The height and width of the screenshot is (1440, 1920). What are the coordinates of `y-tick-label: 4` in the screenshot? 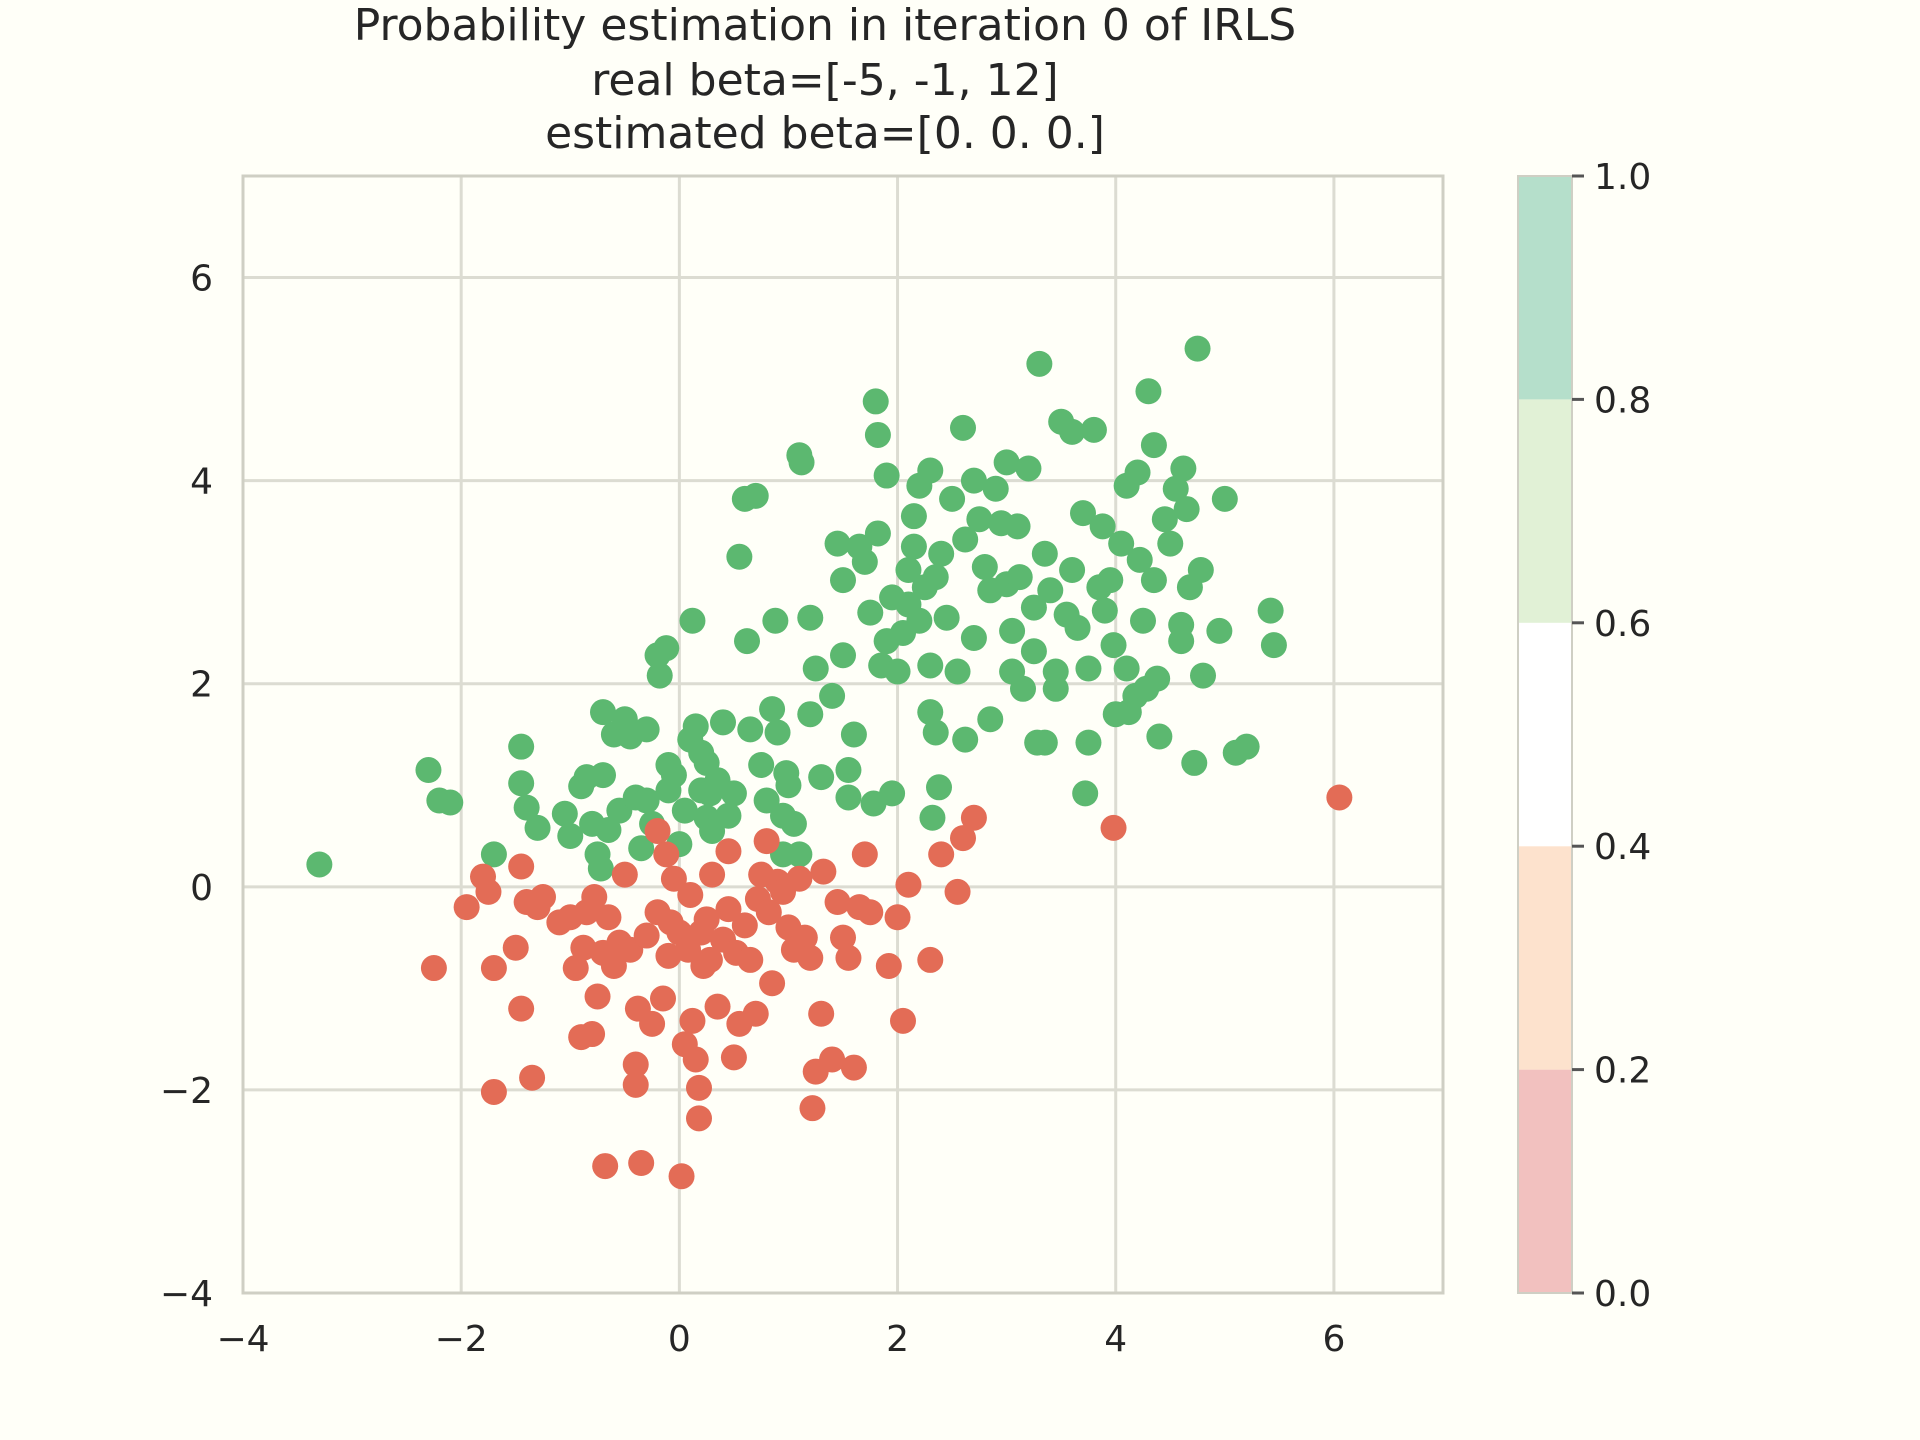 It's located at (201, 482).